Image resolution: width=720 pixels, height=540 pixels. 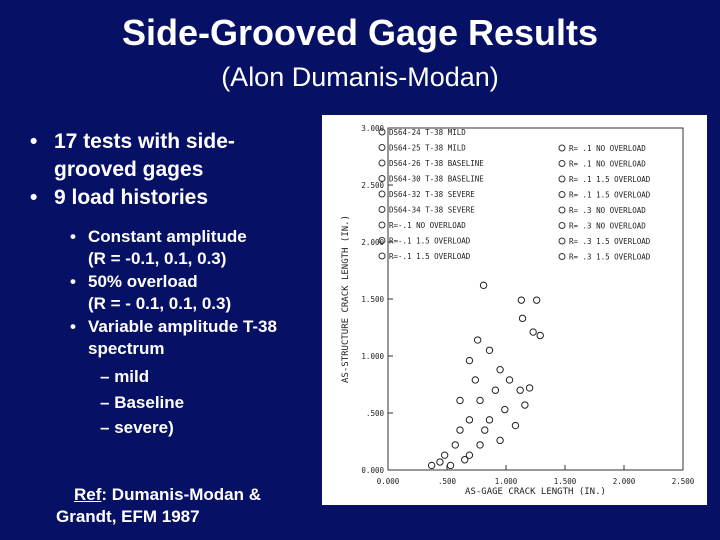 What do you see at coordinates (167, 236) in the screenshot?
I see `bullet-text: Constant amplitude` at bounding box center [167, 236].